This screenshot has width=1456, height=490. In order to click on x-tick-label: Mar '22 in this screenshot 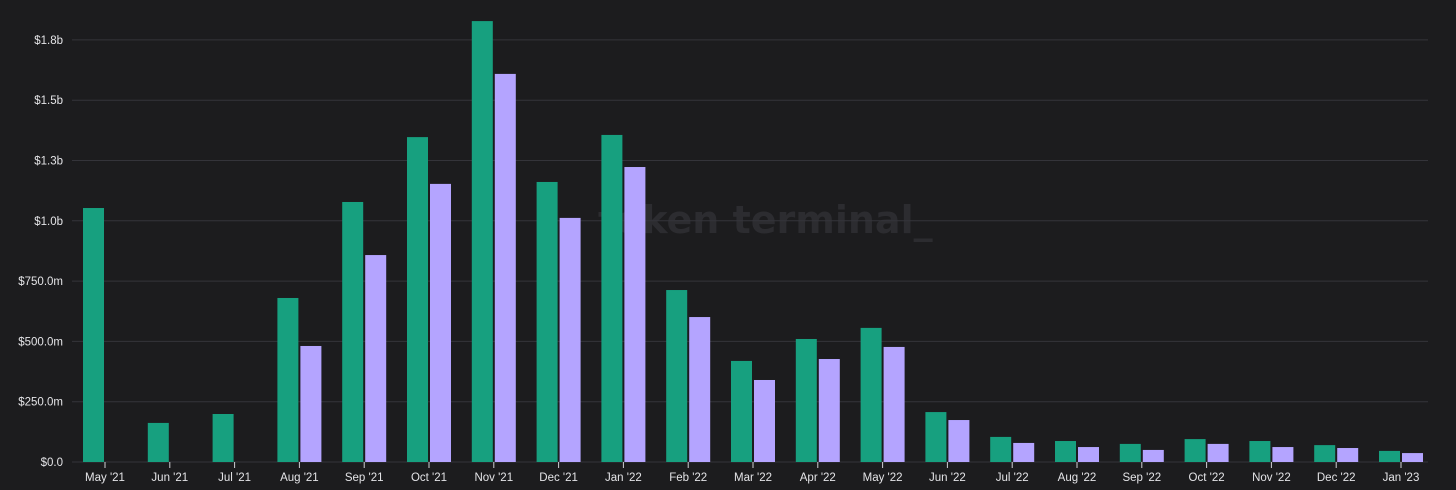, I will do `click(753, 478)`.